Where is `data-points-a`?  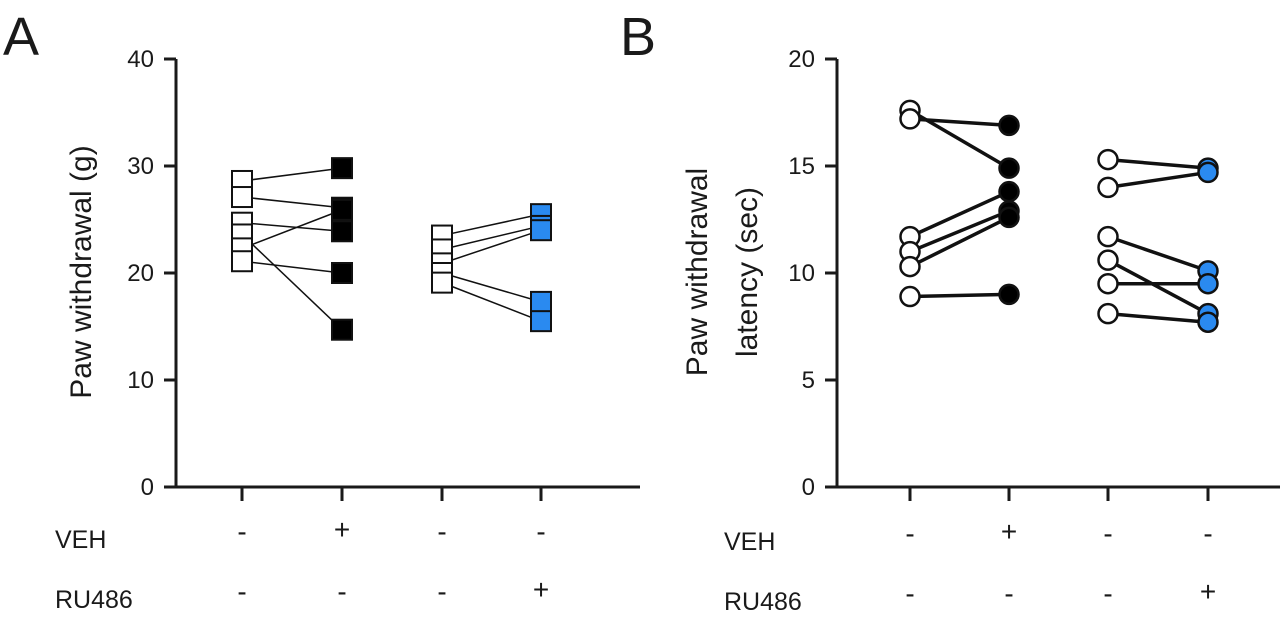
data-points-a is located at coordinates (391, 249).